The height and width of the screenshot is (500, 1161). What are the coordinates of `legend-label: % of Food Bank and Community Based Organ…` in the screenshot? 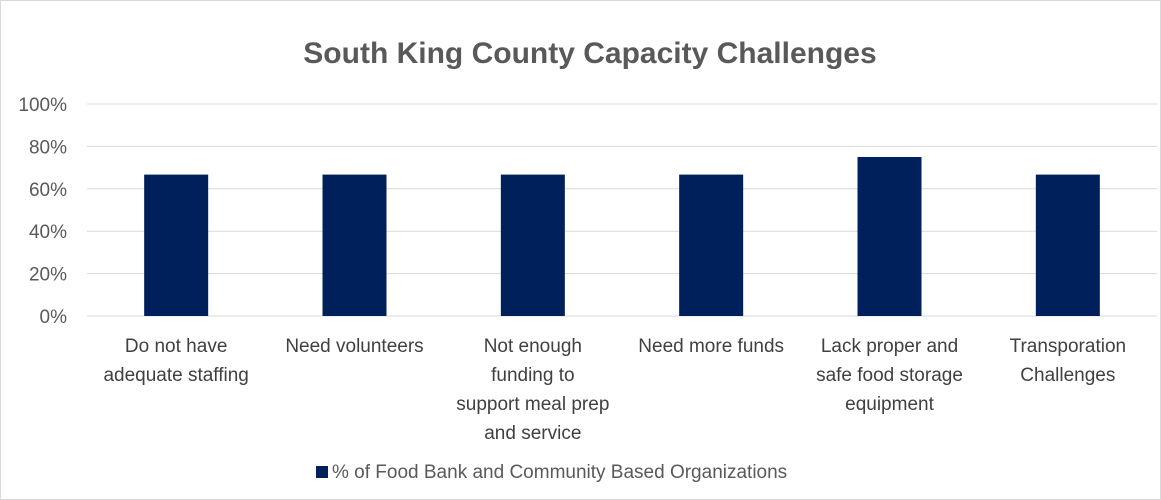 It's located at (559, 472).